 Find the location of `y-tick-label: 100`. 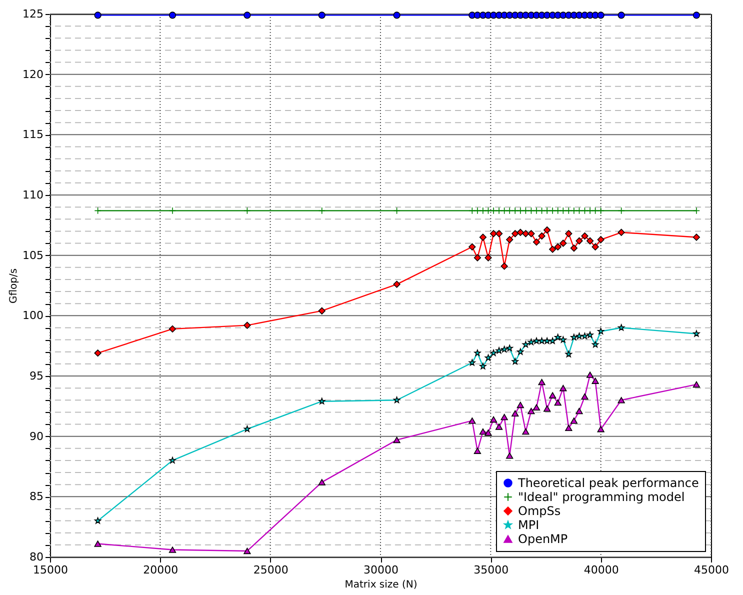

y-tick-label: 100 is located at coordinates (33, 315).